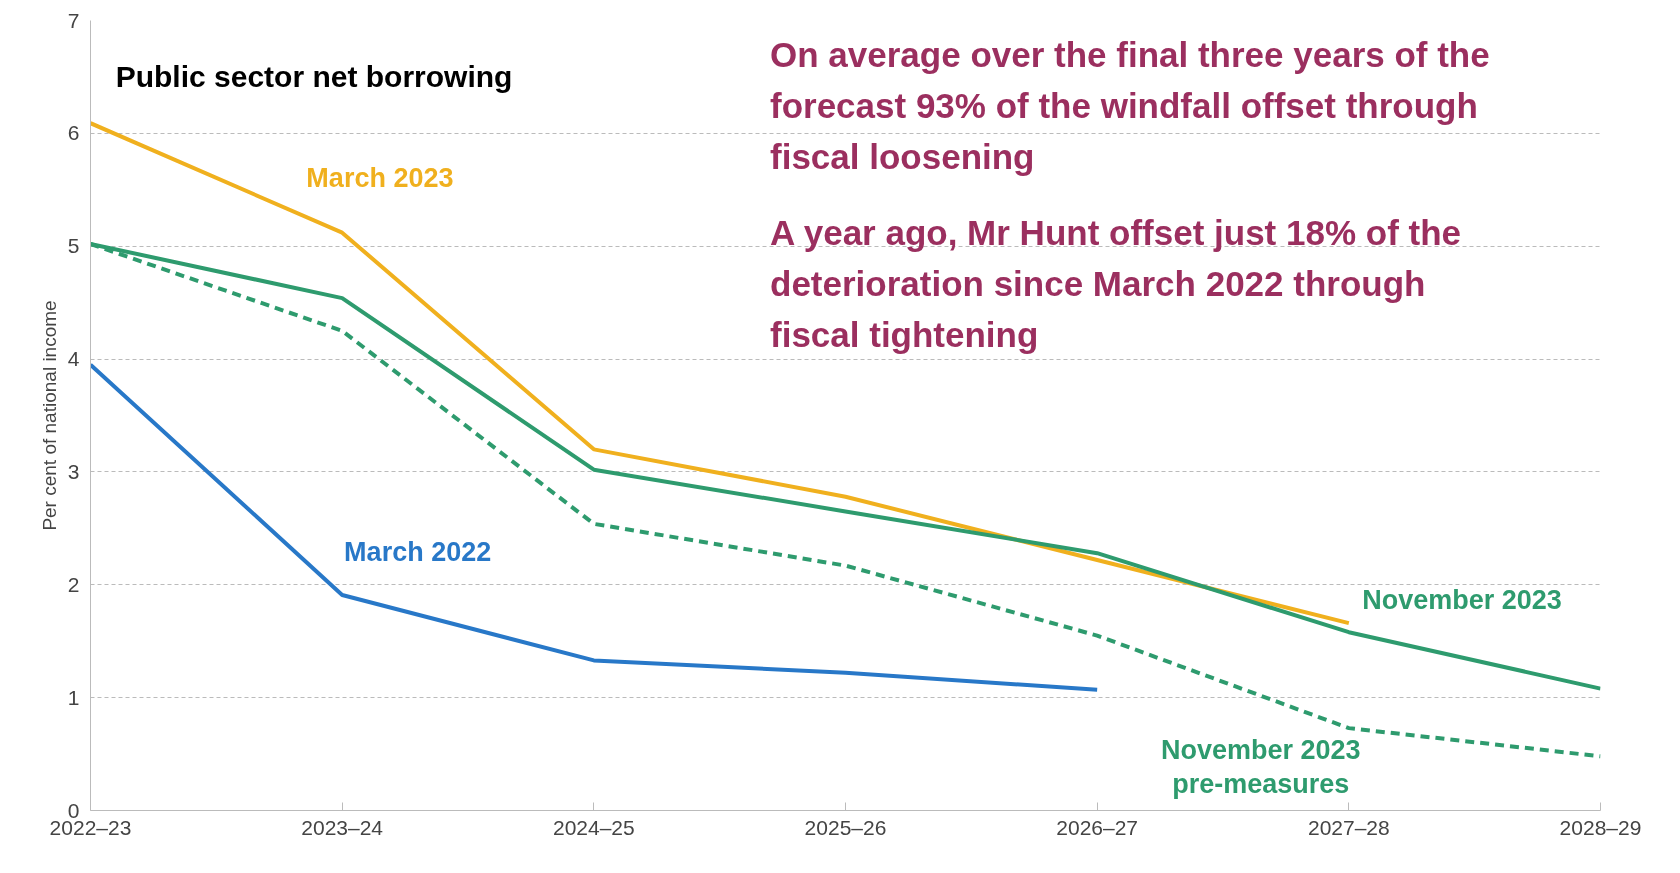 The width and height of the screenshot is (1680, 873). I want to click on y-tick-label: 3, so click(73, 471).